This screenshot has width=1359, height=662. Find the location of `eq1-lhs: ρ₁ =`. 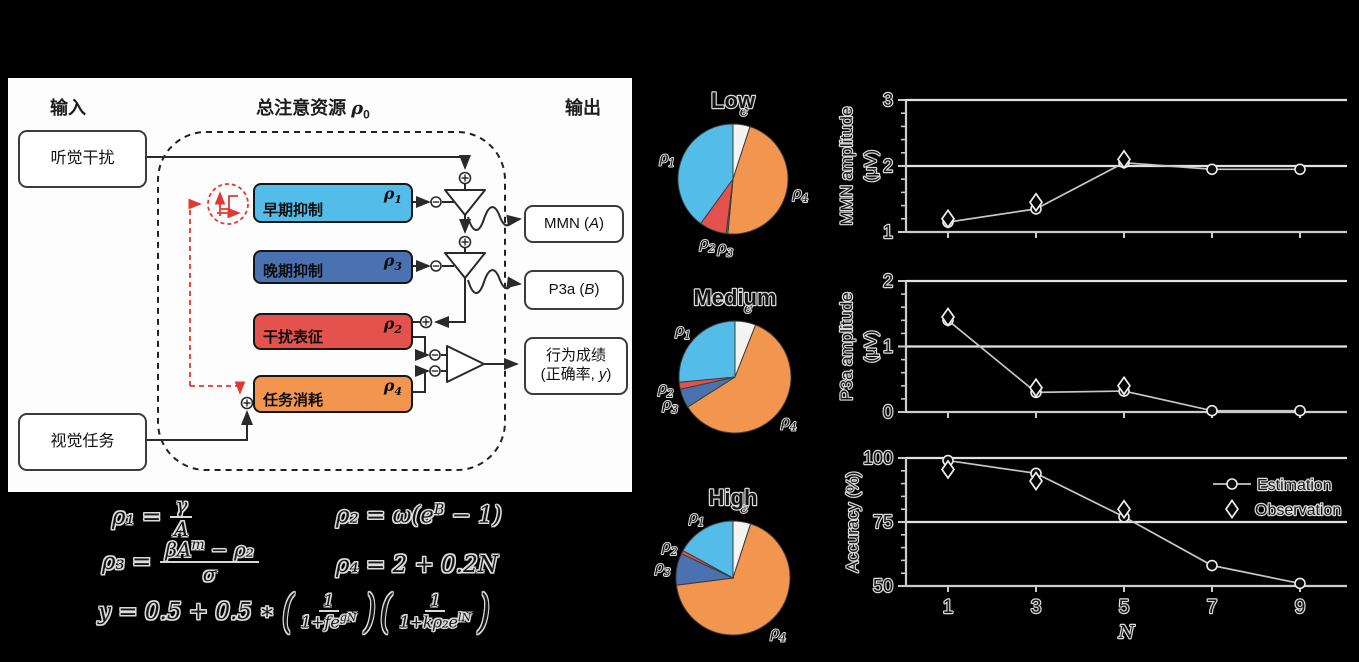

eq1-lhs: ρ₁ = is located at coordinates (137, 517).